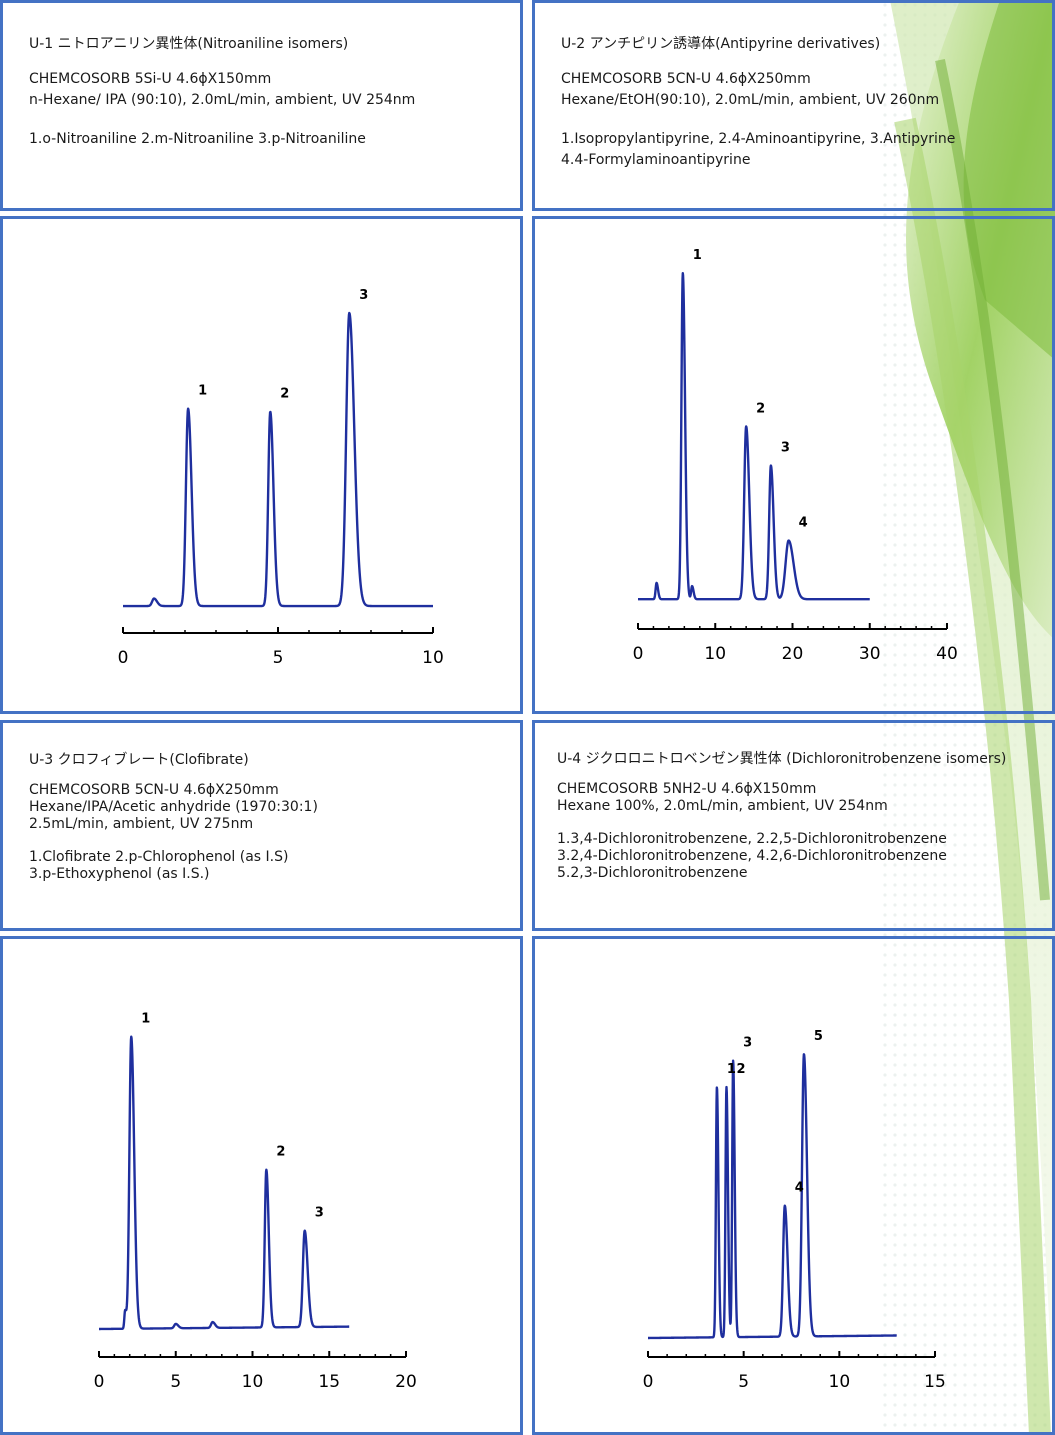 Image resolution: width=1055 pixels, height=1435 pixels. I want to click on peak-label: 5, so click(818, 1036).